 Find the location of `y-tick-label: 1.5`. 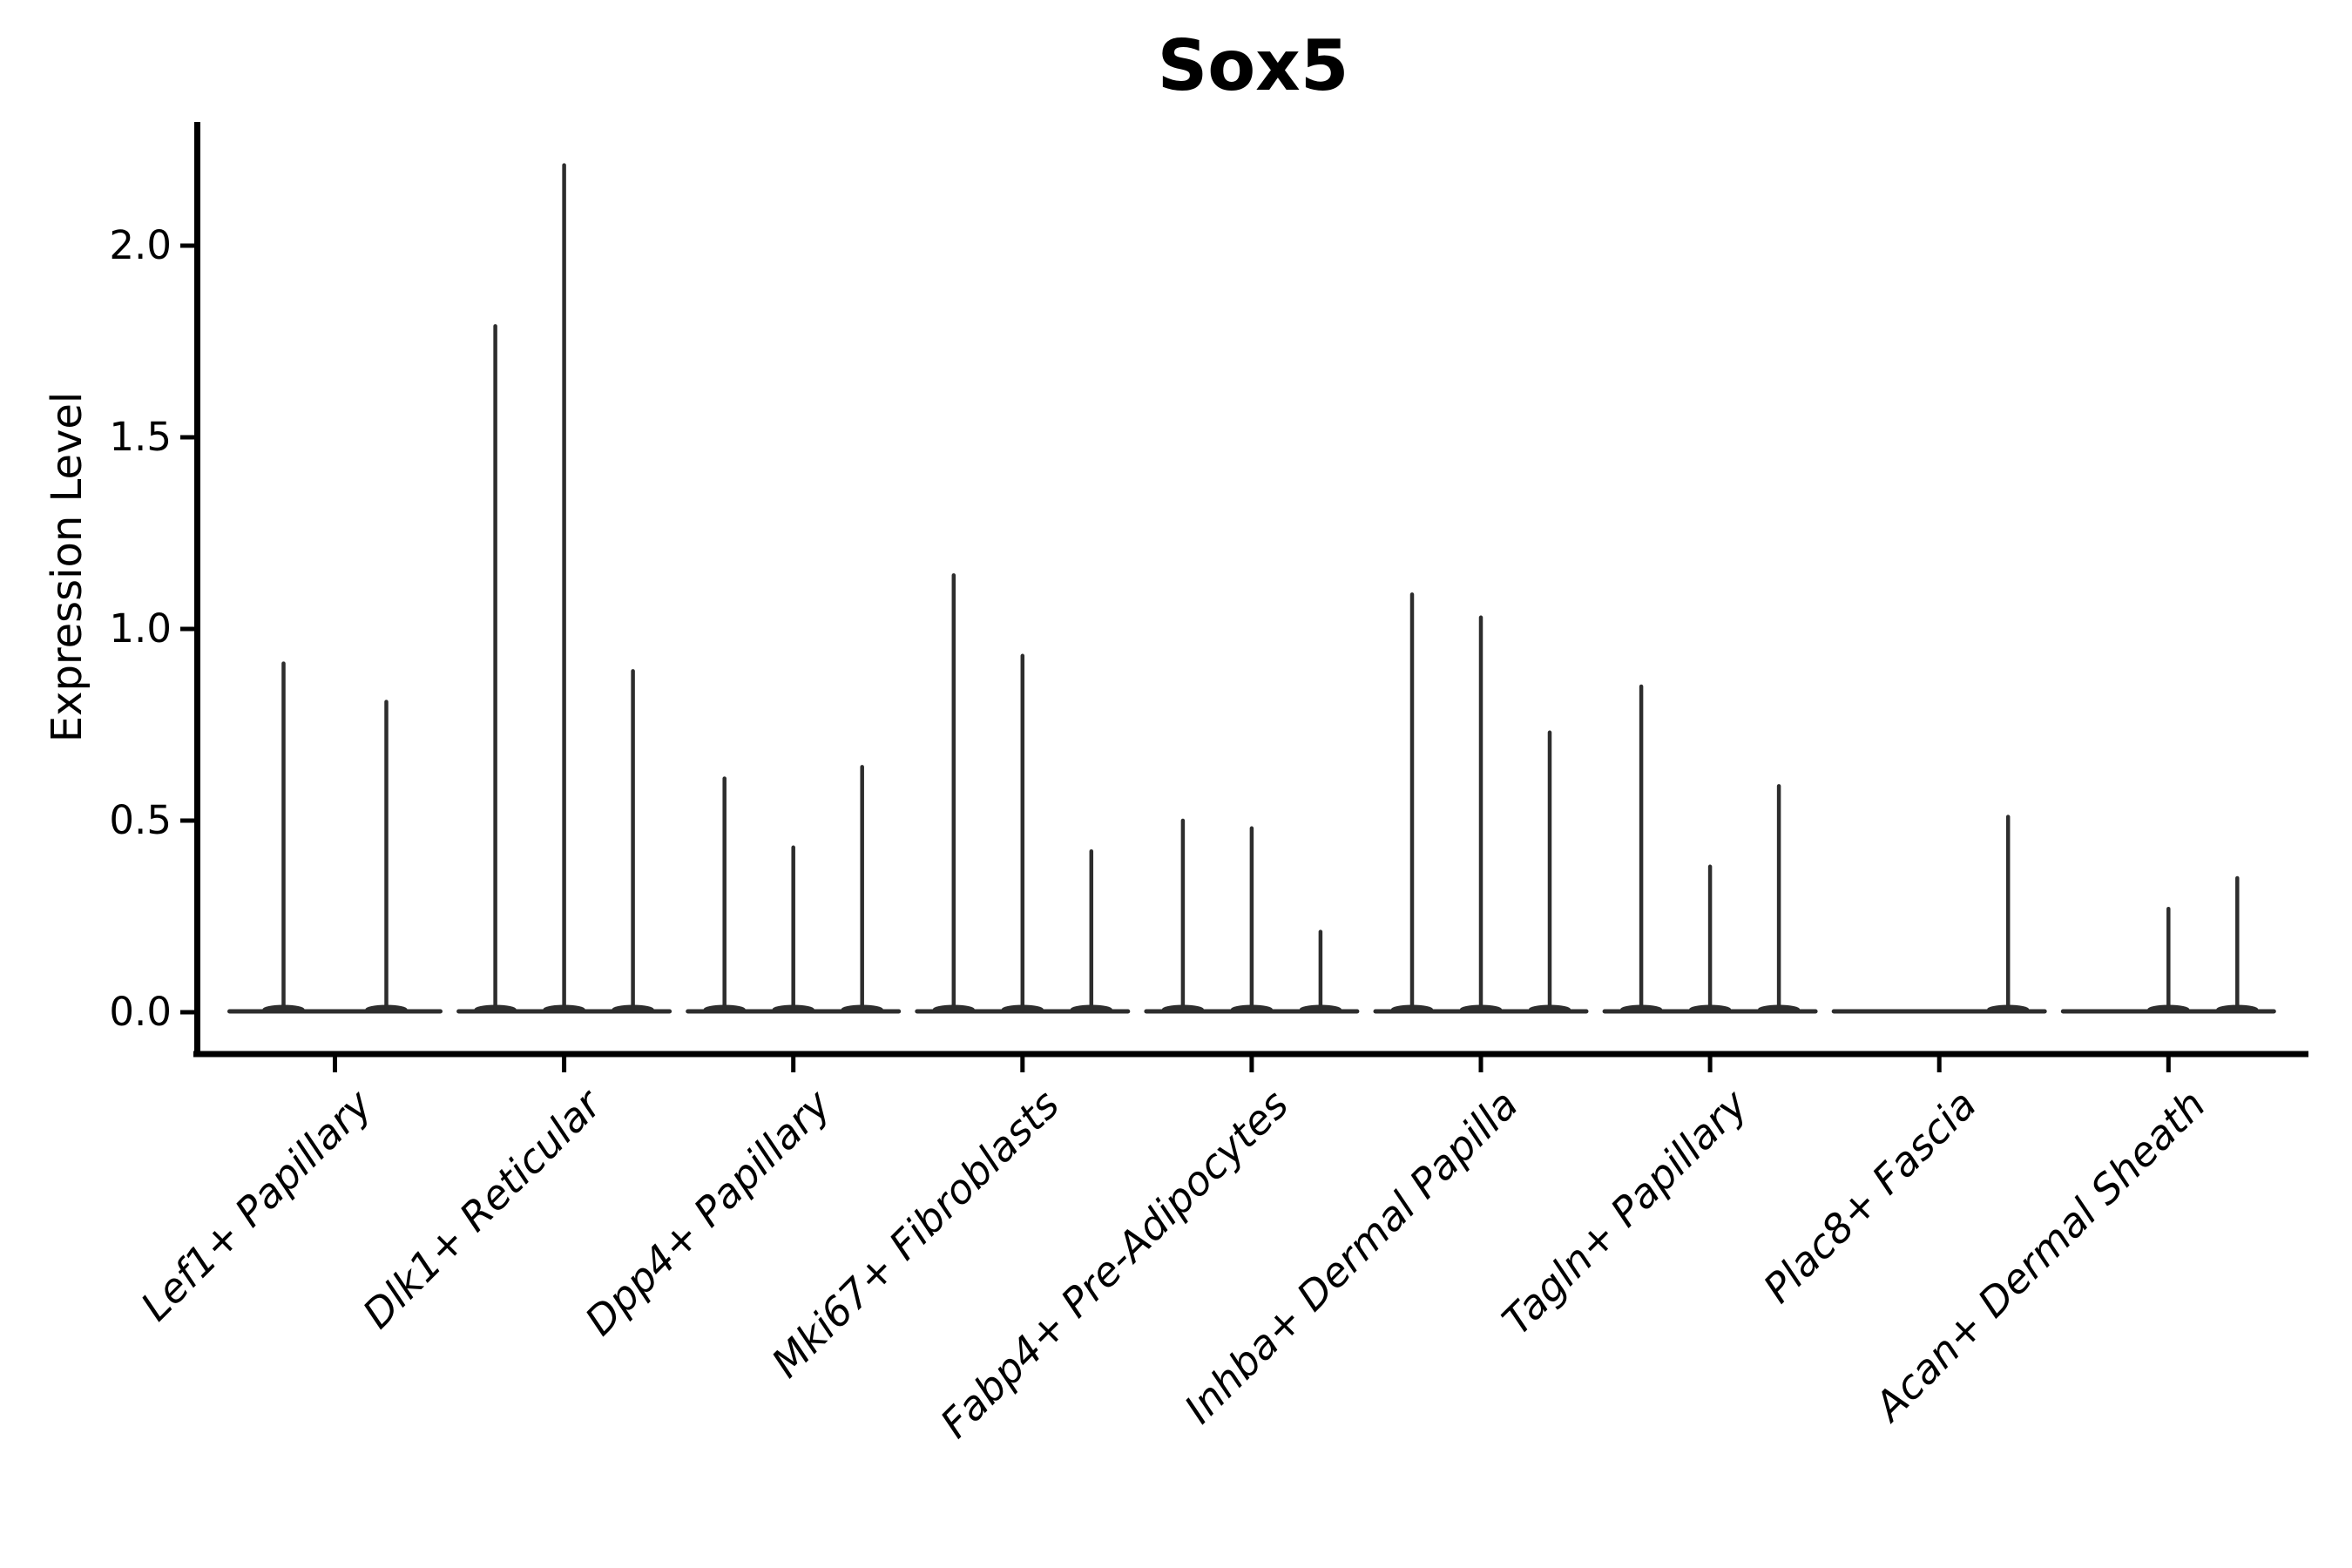

y-tick-label: 1.5 is located at coordinates (140, 437).